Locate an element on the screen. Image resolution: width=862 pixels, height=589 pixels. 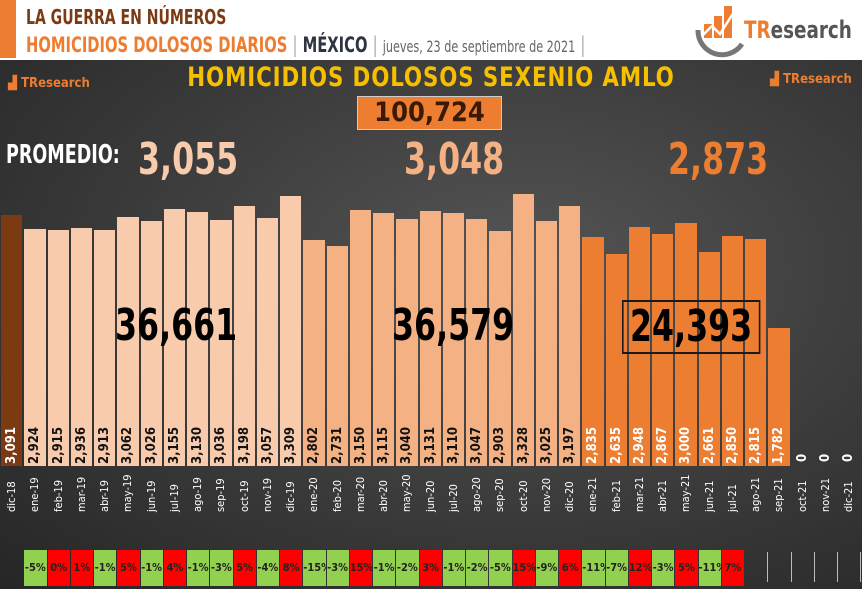
month-label: nov-19 is located at coordinates (267, 494).